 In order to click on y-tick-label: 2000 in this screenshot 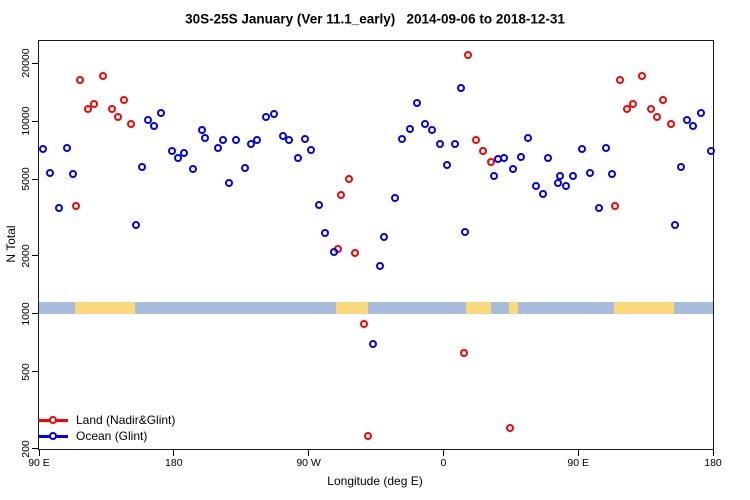, I will do `click(26, 256)`.